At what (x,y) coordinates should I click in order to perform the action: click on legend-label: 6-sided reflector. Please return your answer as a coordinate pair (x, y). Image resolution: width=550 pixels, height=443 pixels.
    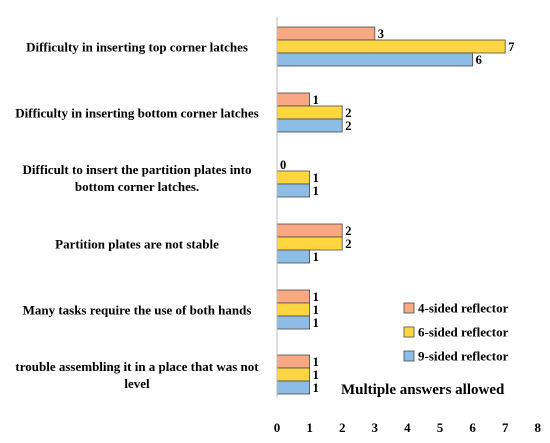
    Looking at the image, I should click on (463, 332).